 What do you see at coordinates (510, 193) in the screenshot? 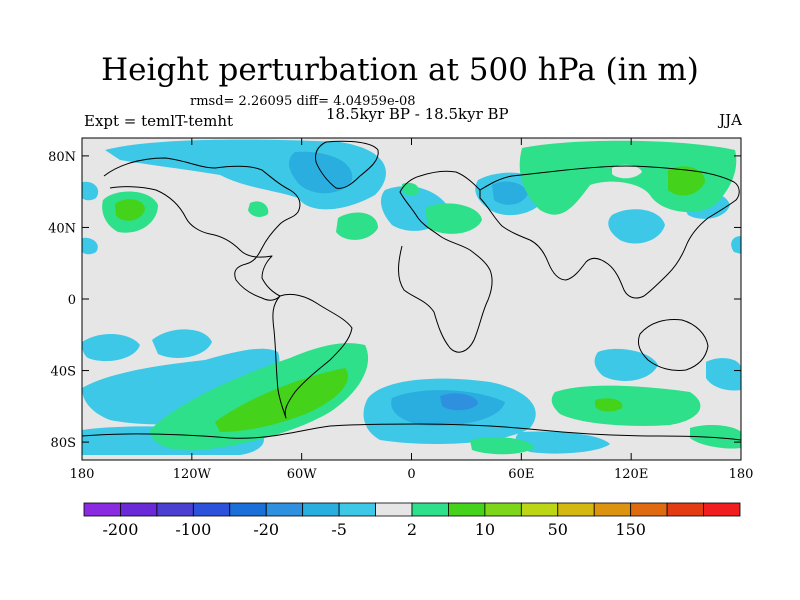
I see `contour-central-asia-core` at bounding box center [510, 193].